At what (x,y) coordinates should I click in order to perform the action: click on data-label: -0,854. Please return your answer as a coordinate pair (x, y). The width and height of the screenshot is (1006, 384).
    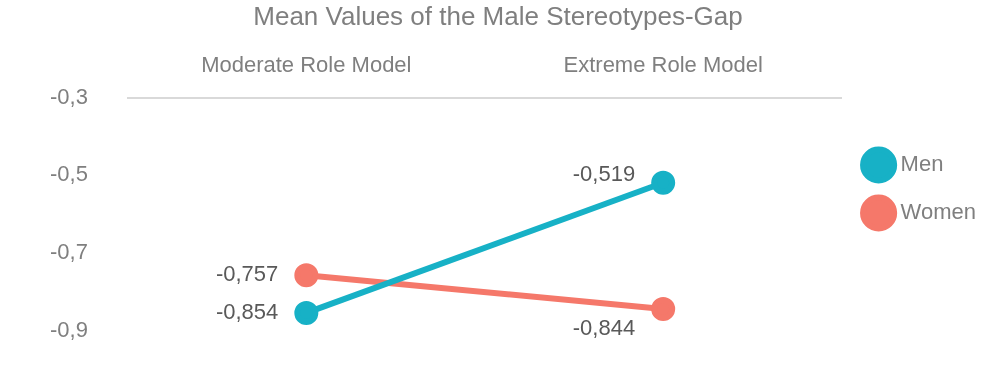
    Looking at the image, I should click on (247, 311).